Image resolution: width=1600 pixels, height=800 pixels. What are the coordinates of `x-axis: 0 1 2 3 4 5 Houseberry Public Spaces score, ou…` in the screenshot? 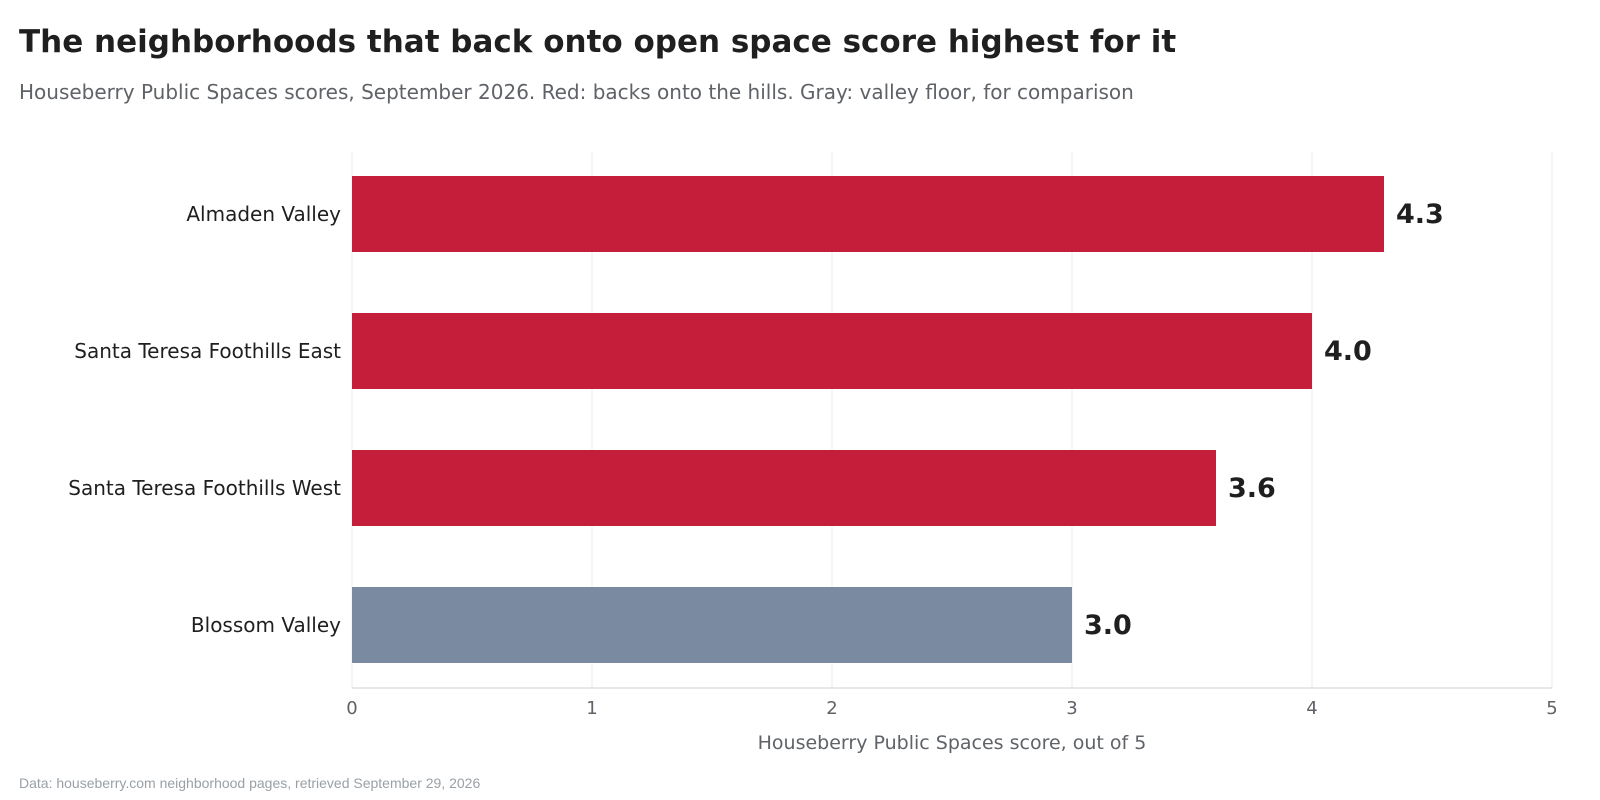 It's located at (952, 720).